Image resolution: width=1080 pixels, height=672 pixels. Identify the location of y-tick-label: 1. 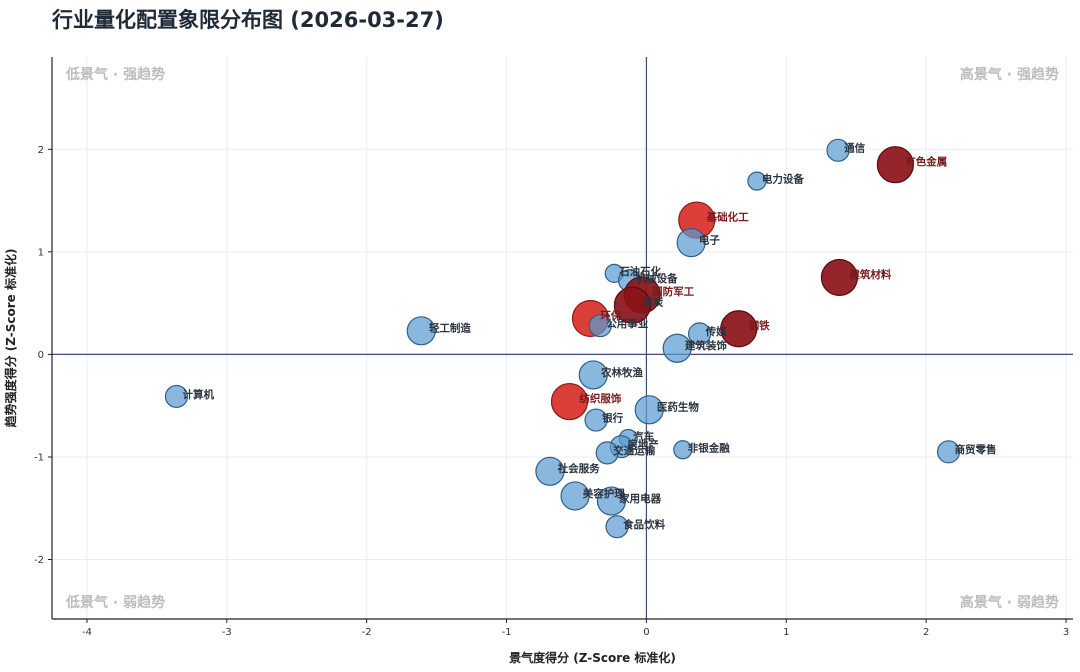
(41, 252).